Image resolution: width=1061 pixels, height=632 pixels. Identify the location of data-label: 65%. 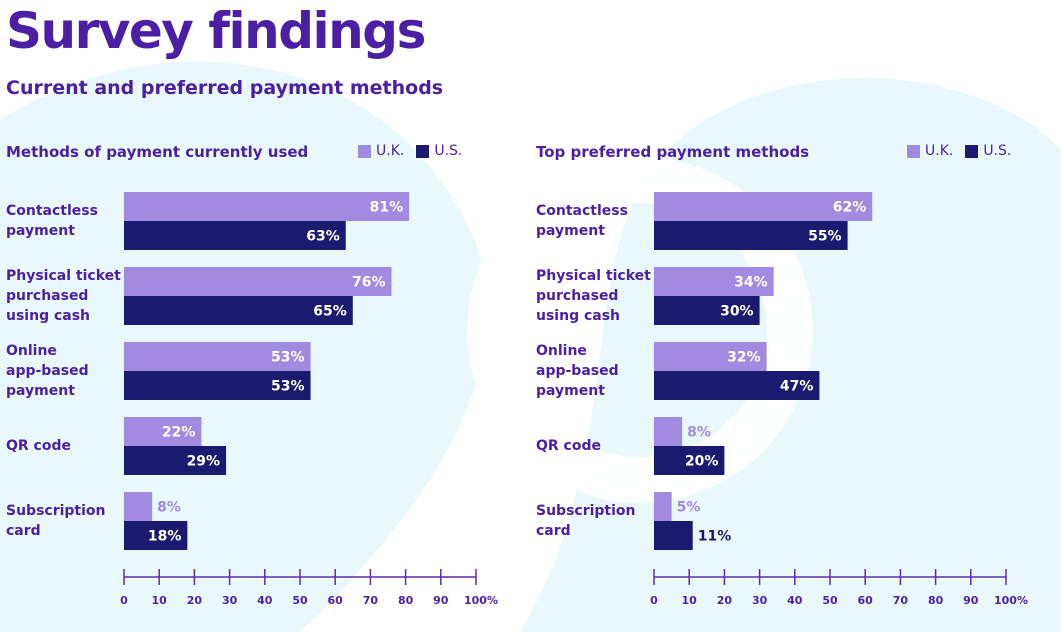
(330, 312).